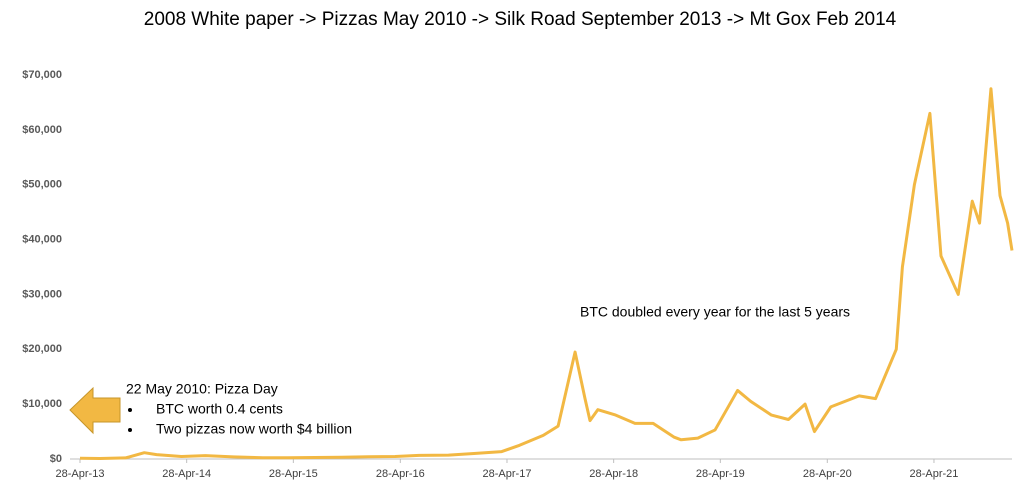  Describe the element at coordinates (42, 75) in the screenshot. I see `y-tick-label: $70,000` at that location.